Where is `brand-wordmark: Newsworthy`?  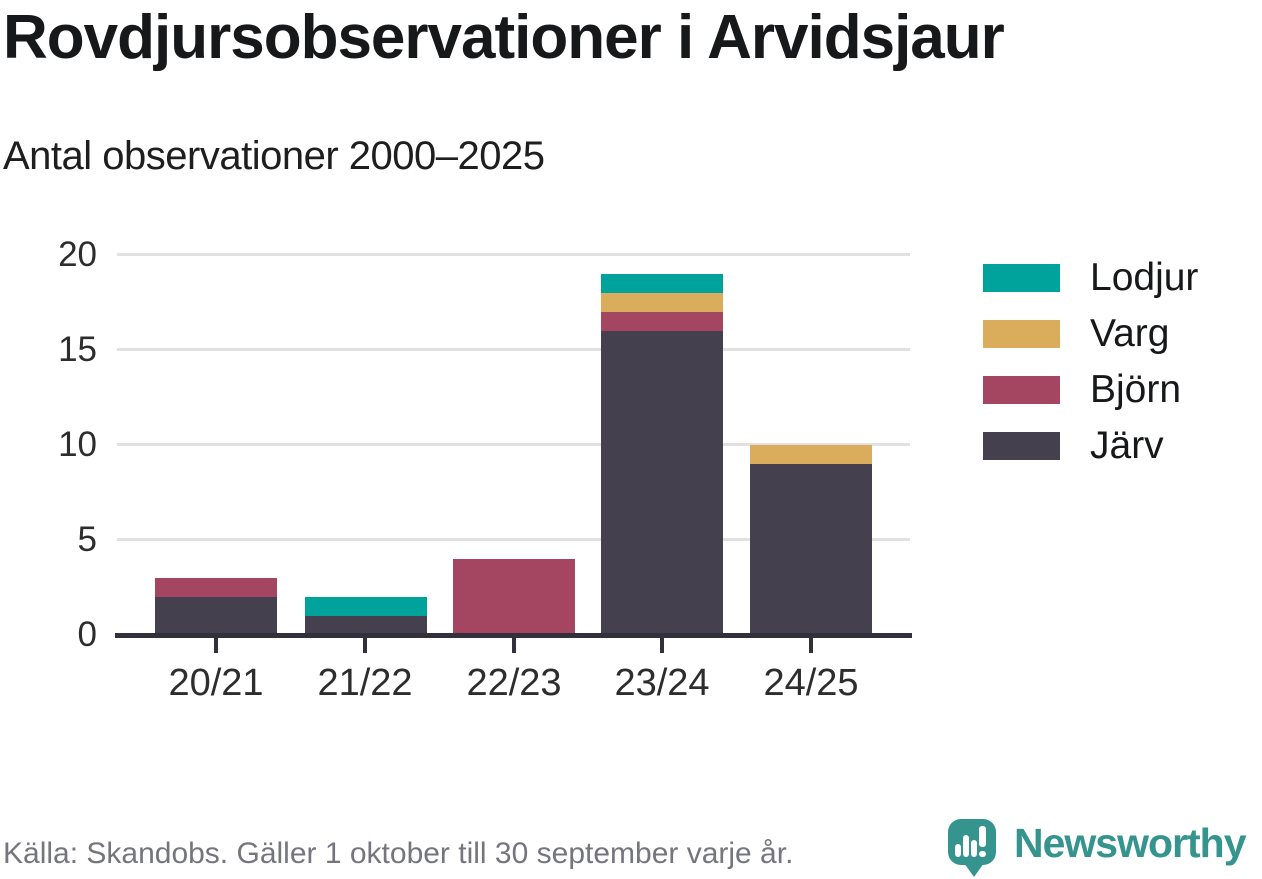 brand-wordmark: Newsworthy is located at coordinates (1130, 843).